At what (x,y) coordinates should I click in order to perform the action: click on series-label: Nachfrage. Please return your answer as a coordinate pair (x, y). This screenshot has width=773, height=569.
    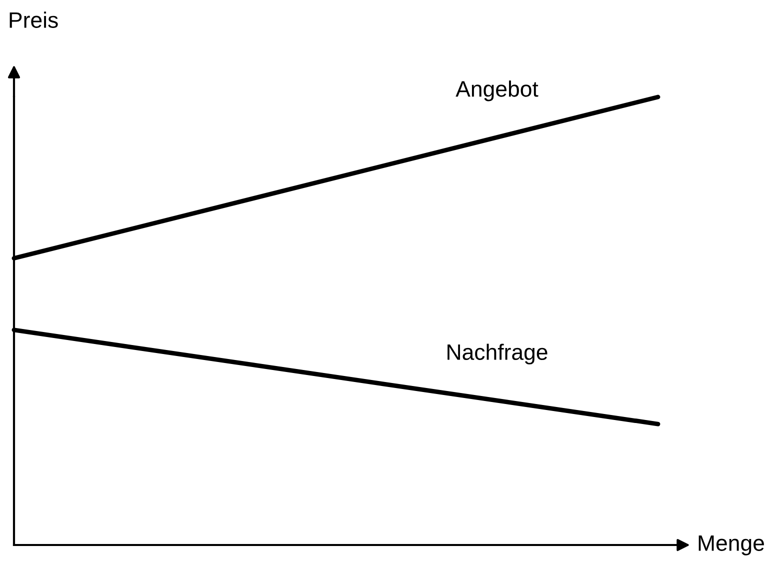
    Looking at the image, I should click on (498, 354).